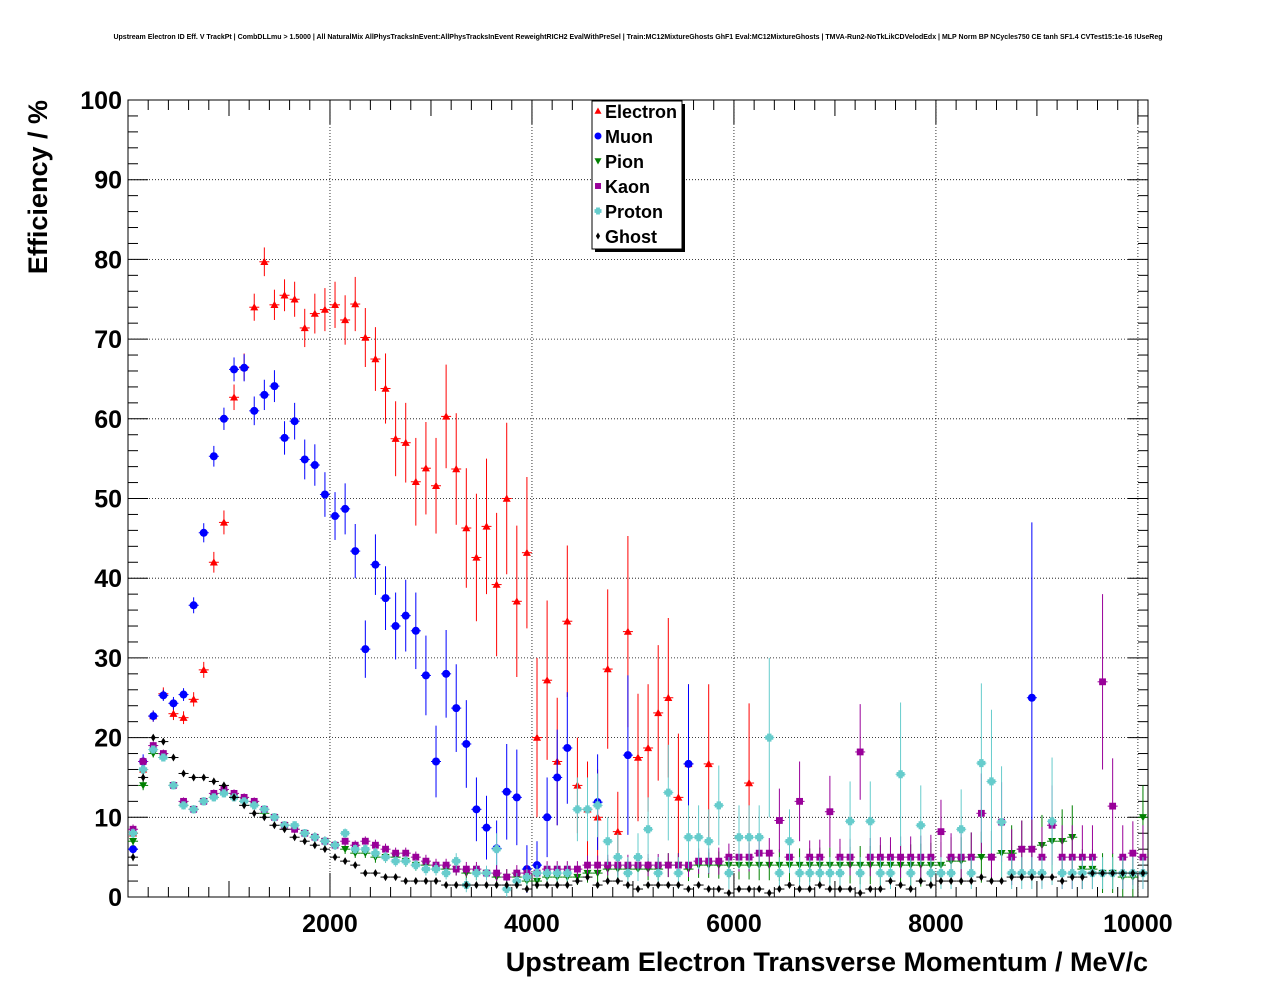  Describe the element at coordinates (627, 187) in the screenshot. I see `legend-entry-kaon: Kaon` at that location.